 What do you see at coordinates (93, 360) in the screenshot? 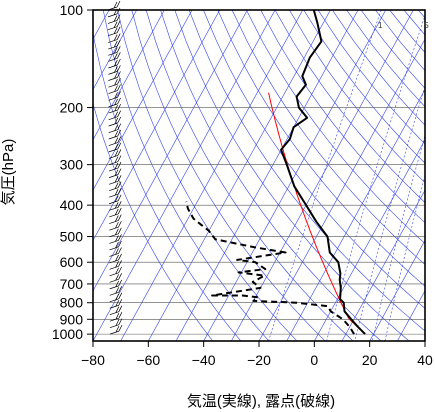
I see `x-tick-label: −80` at bounding box center [93, 360].